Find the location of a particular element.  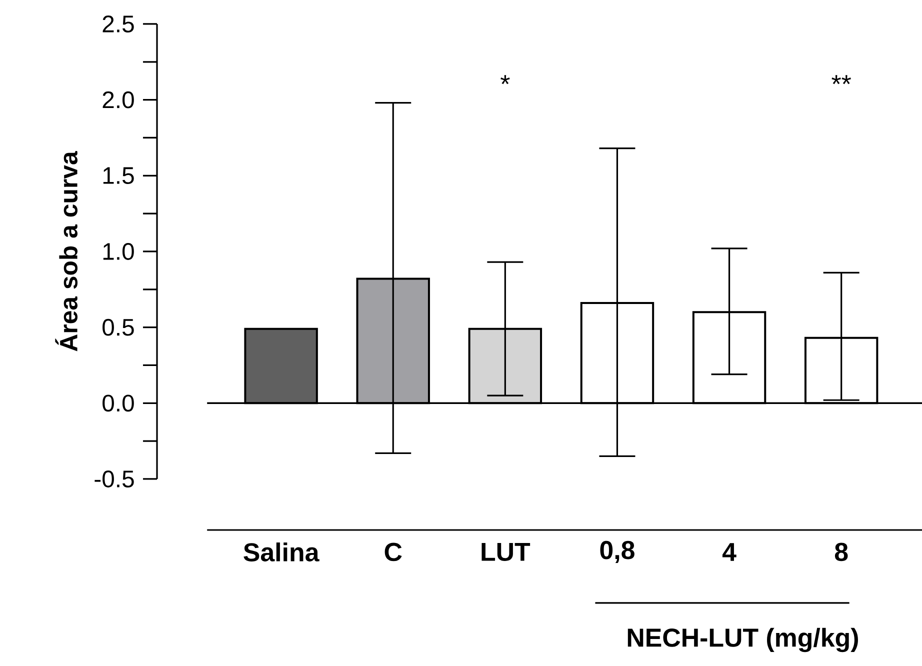

x-tick-label: LUT is located at coordinates (506, 552).